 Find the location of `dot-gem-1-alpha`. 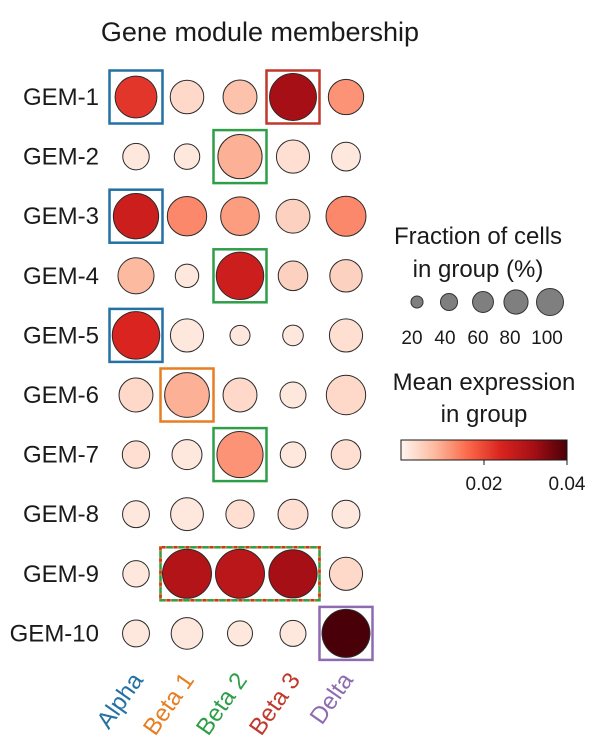

dot-gem-1-alpha is located at coordinates (136, 97).